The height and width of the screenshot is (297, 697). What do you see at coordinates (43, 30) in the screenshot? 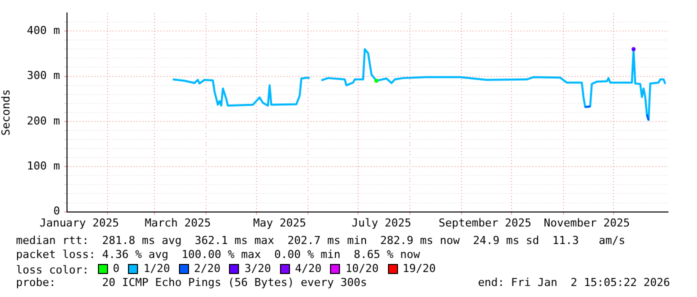
I see `y-tick-label: 400 m` at bounding box center [43, 30].